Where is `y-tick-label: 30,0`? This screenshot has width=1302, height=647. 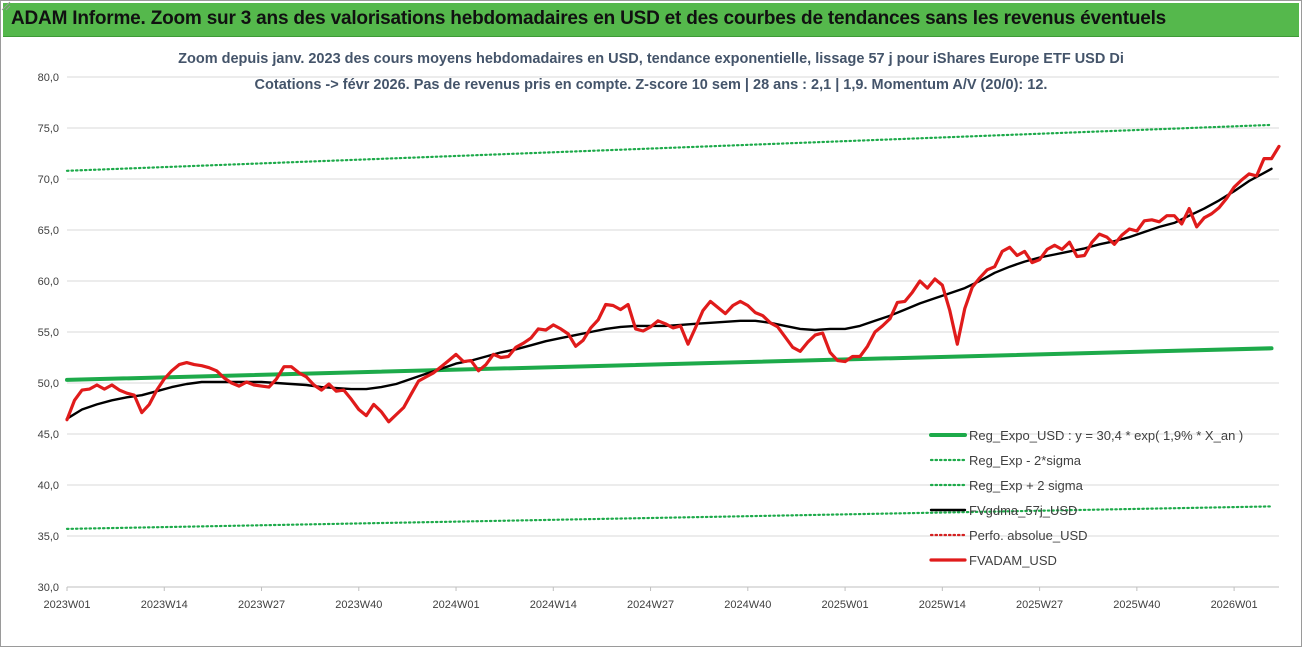
y-tick-label: 30,0 is located at coordinates (48, 588).